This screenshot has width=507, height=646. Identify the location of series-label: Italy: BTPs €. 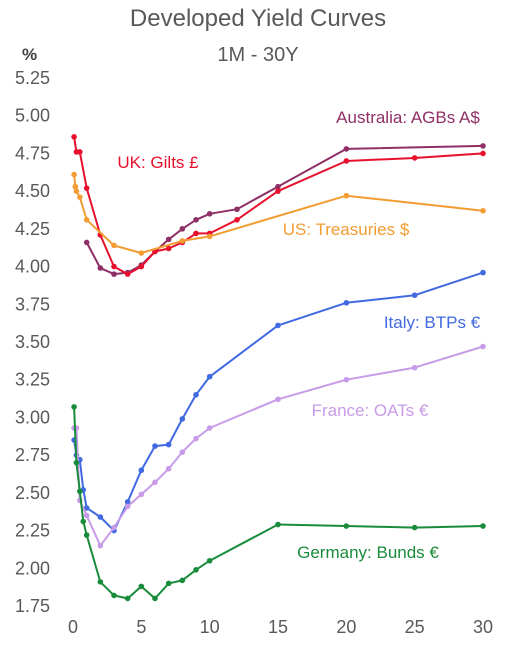
(432, 322).